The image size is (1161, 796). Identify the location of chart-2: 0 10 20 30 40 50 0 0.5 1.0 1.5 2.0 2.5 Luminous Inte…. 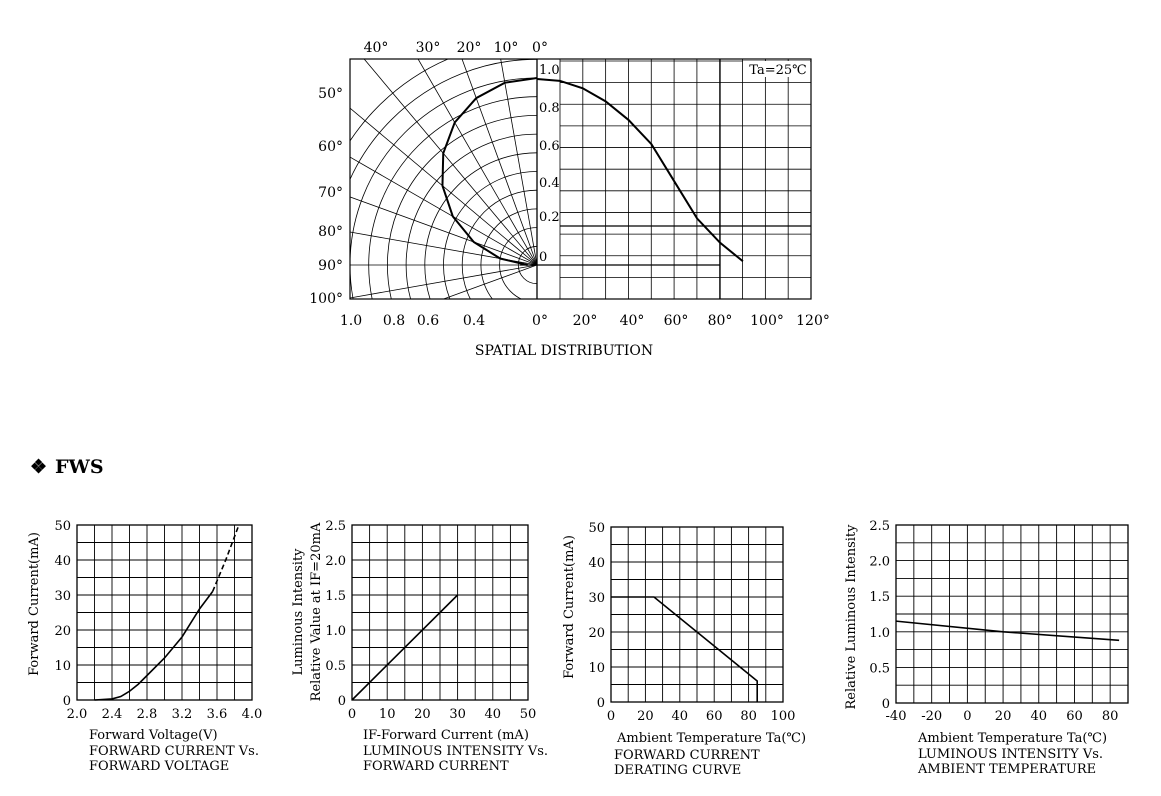
(413, 620).